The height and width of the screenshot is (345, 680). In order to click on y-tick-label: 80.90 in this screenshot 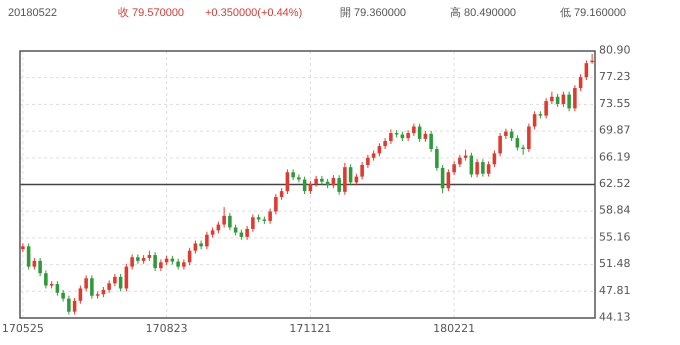, I will do `click(614, 50)`.